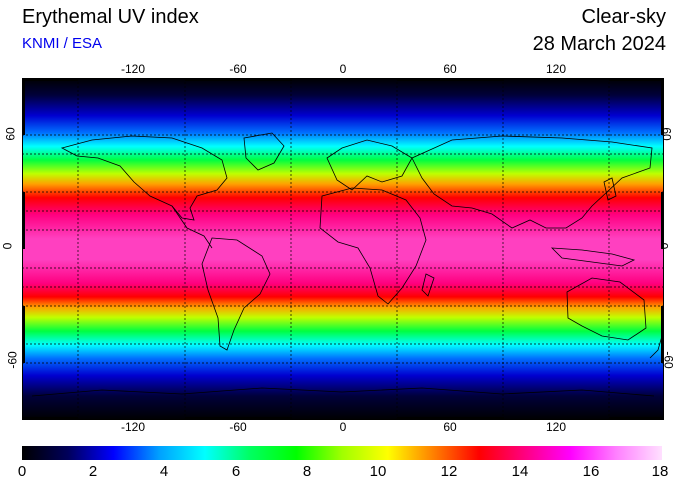 The height and width of the screenshot is (490, 688). I want to click on colorbar-tick-label: 4, so click(164, 471).